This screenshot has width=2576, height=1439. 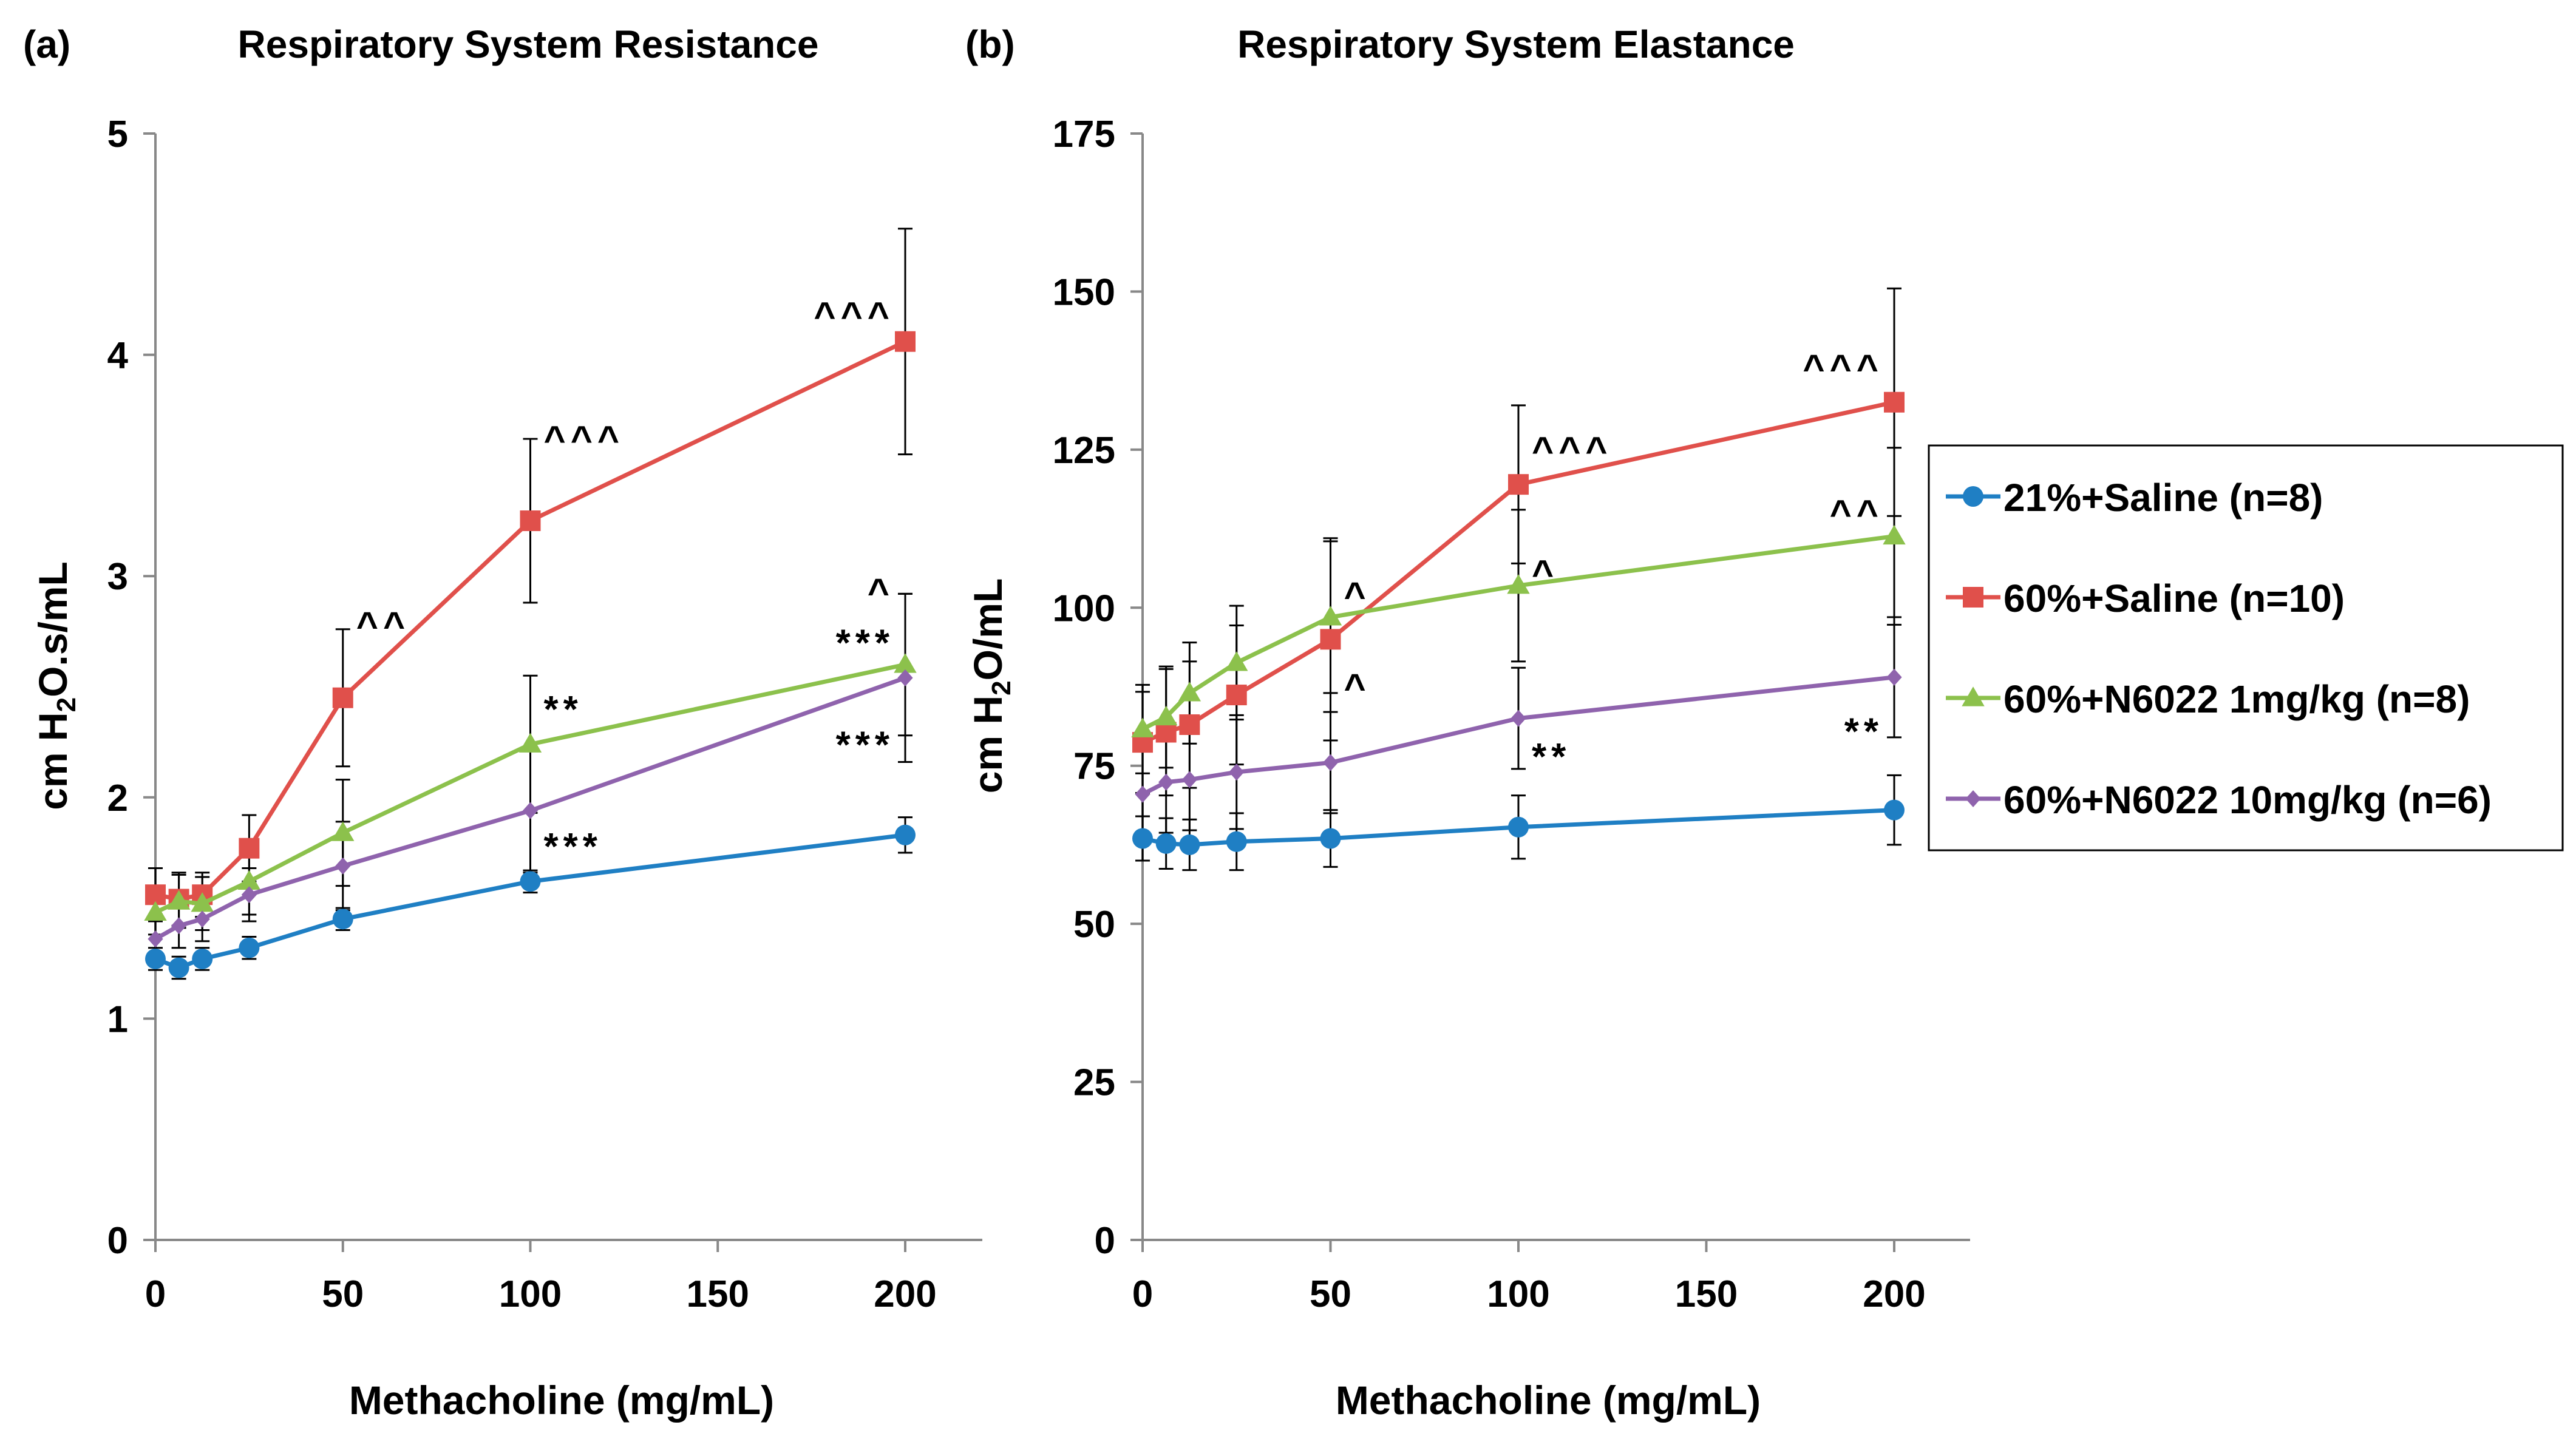 I want to click on legend-entry-label: 60%+N6022 10mg/kg (n=6), so click(x=2247, y=800).